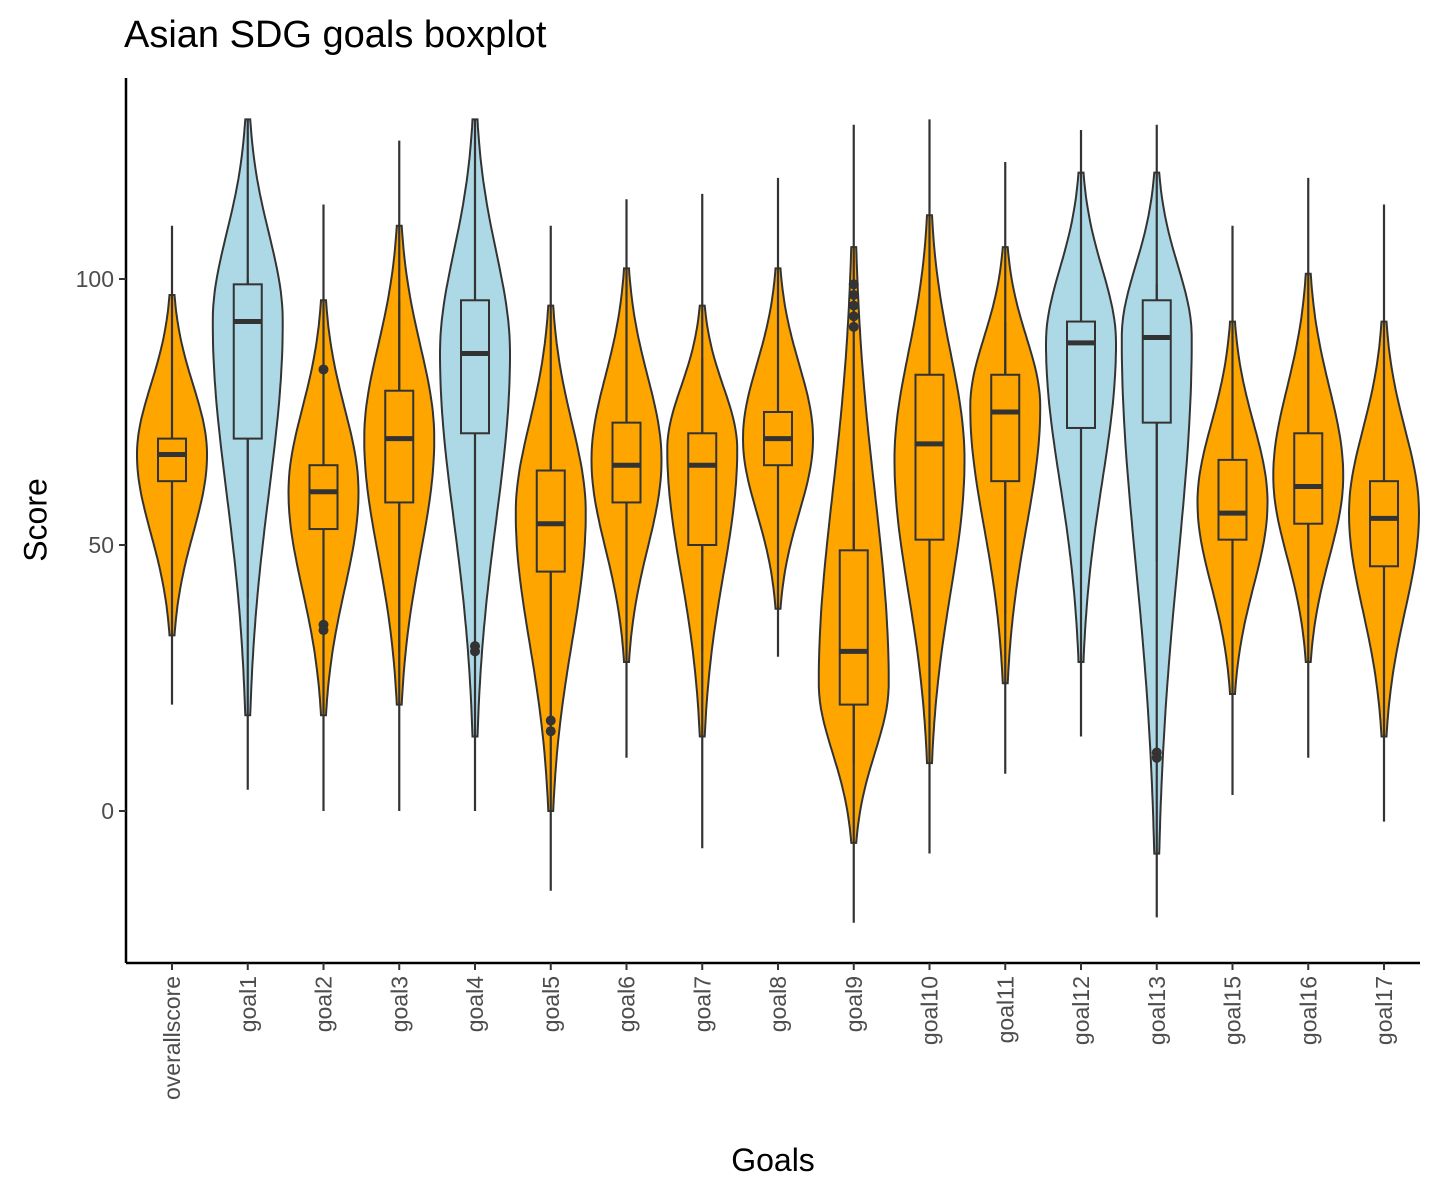 This screenshot has height=1200, width=1440. I want to click on y-tick-label-100: 100, so click(95, 279).